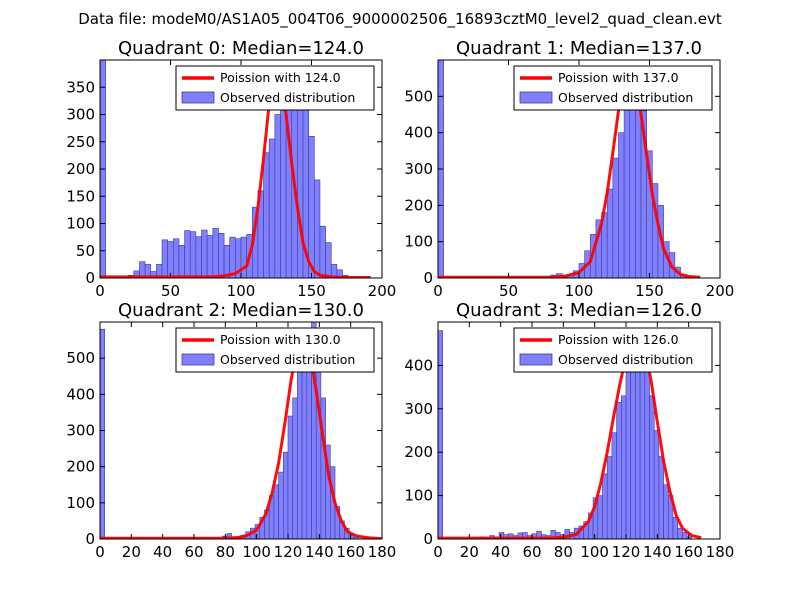 Image resolution: width=800 pixels, height=604 pixels. Describe the element at coordinates (579, 430) in the screenshot. I see `axes-frame` at that location.